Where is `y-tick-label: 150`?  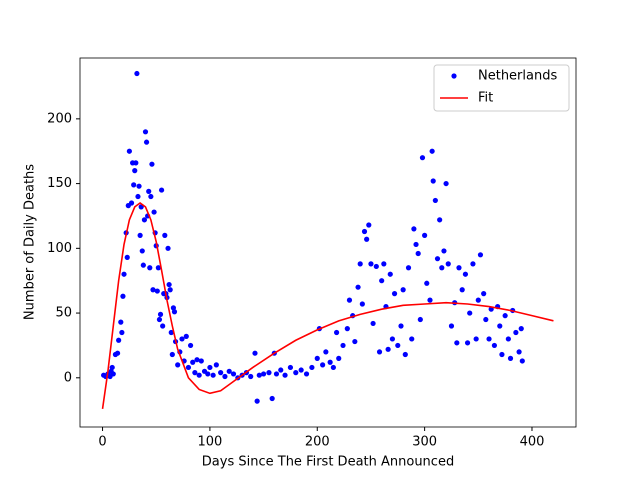 y-tick-label: 150 is located at coordinates (59, 183).